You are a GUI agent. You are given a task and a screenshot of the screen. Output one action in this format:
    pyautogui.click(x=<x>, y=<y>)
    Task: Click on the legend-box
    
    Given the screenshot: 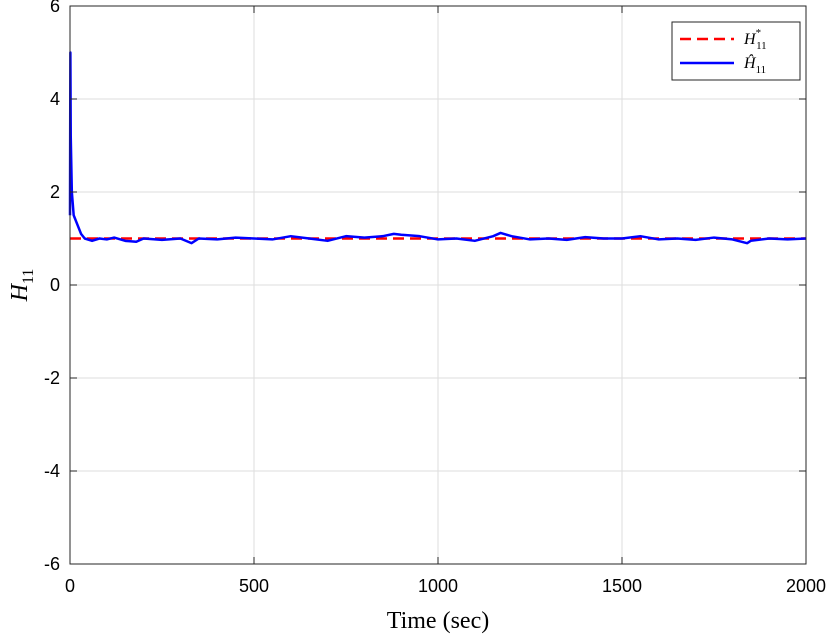 What is the action you would take?
    pyautogui.click(x=736, y=51)
    